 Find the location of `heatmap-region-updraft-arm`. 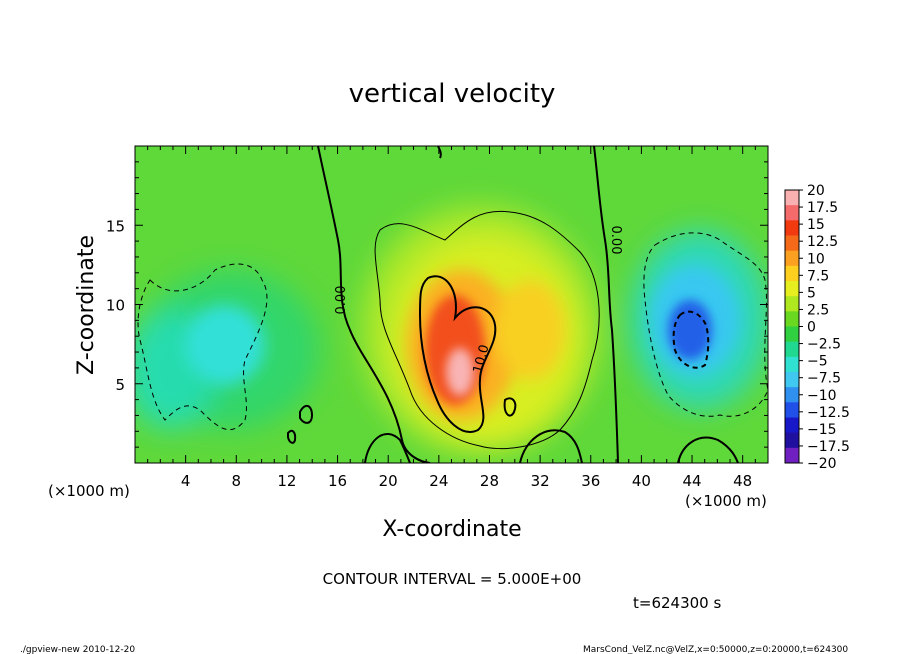

heatmap-region-updraft-arm is located at coordinates (530, 330).